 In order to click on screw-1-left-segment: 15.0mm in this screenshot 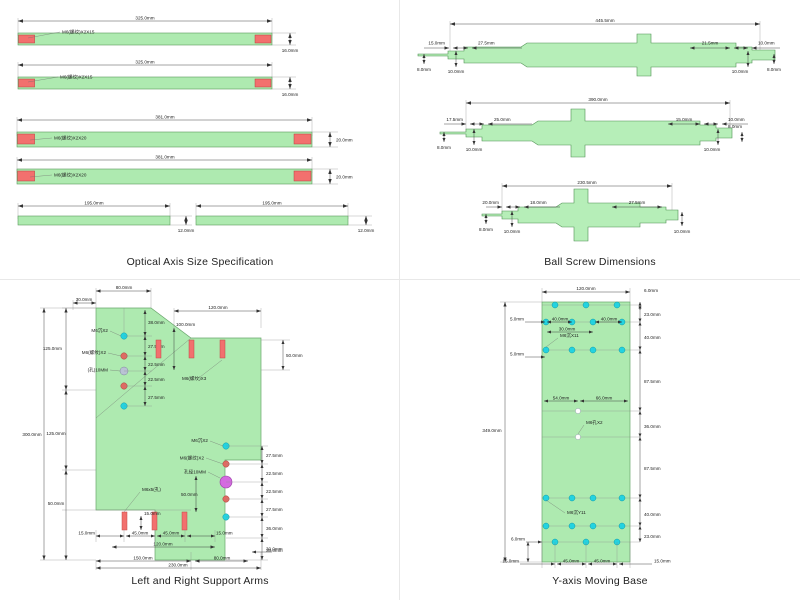, I will do `click(436, 43)`.